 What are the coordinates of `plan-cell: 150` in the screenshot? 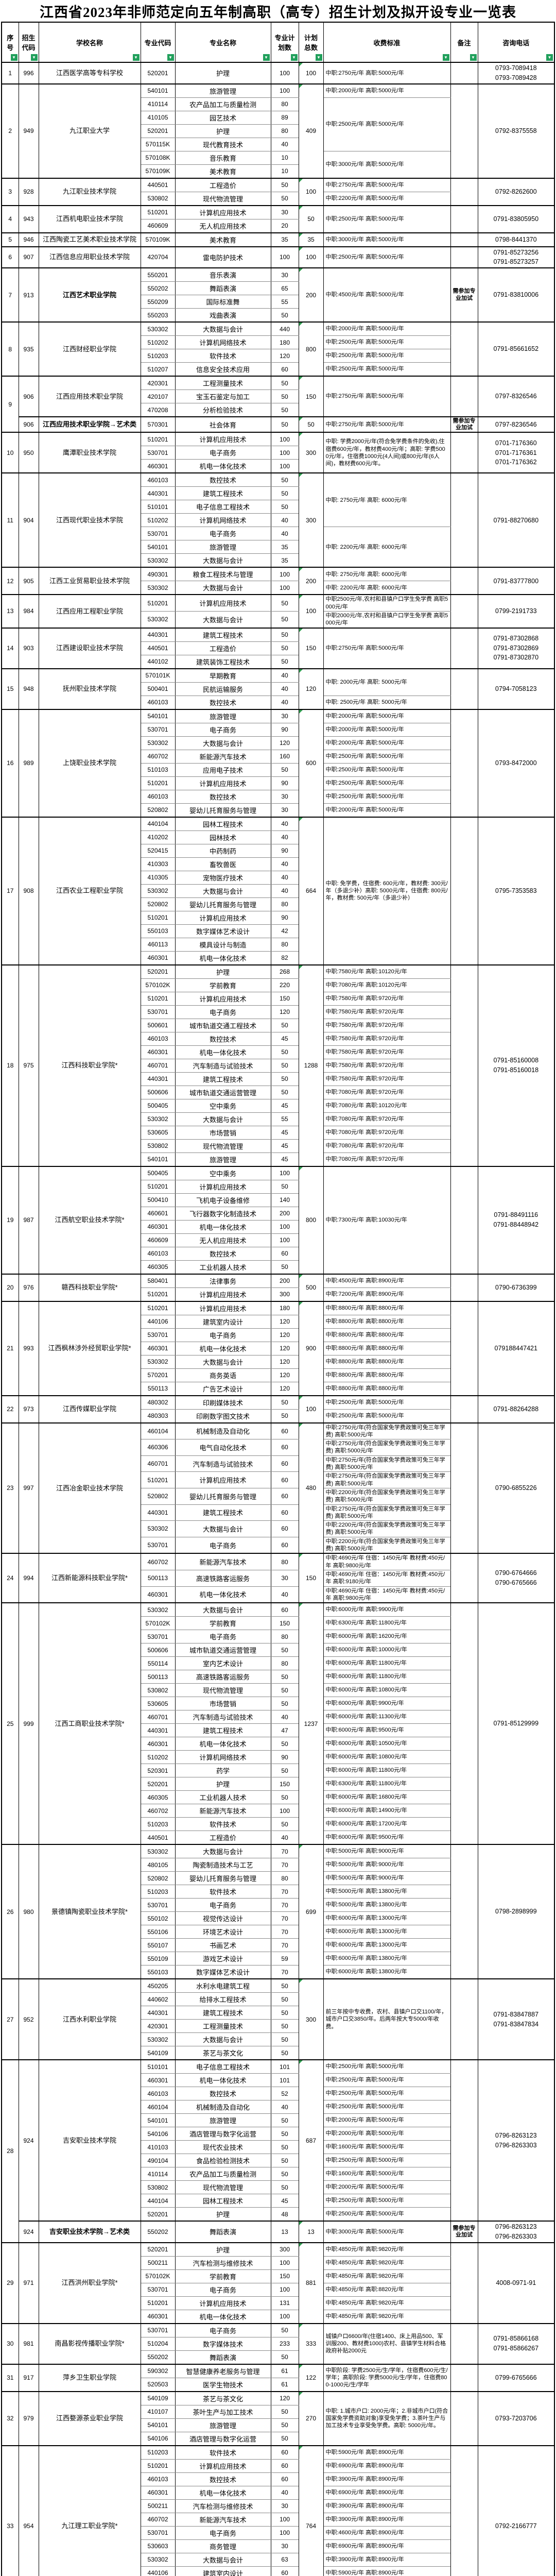 It's located at (284, 998).